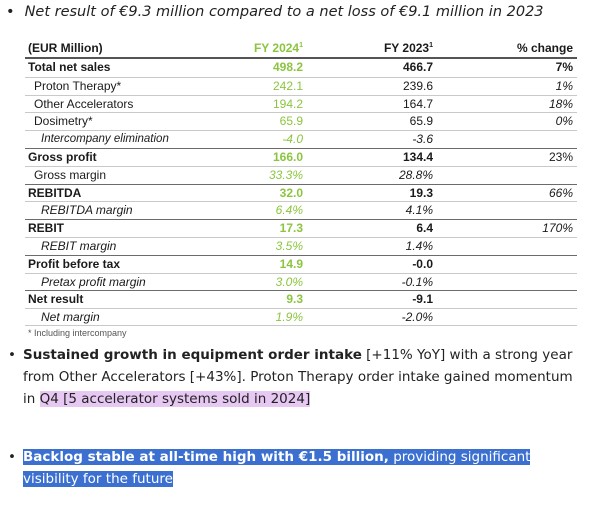 The height and width of the screenshot is (506, 589). I want to click on header-fy2024: FY 20241, so click(278, 48).